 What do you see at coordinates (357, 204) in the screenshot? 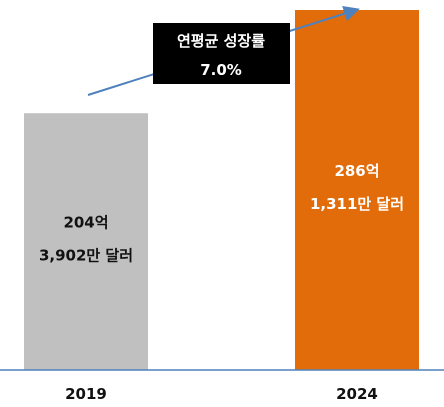
I see `bar-usd-label-2024: 1,311만 달러` at bounding box center [357, 204].